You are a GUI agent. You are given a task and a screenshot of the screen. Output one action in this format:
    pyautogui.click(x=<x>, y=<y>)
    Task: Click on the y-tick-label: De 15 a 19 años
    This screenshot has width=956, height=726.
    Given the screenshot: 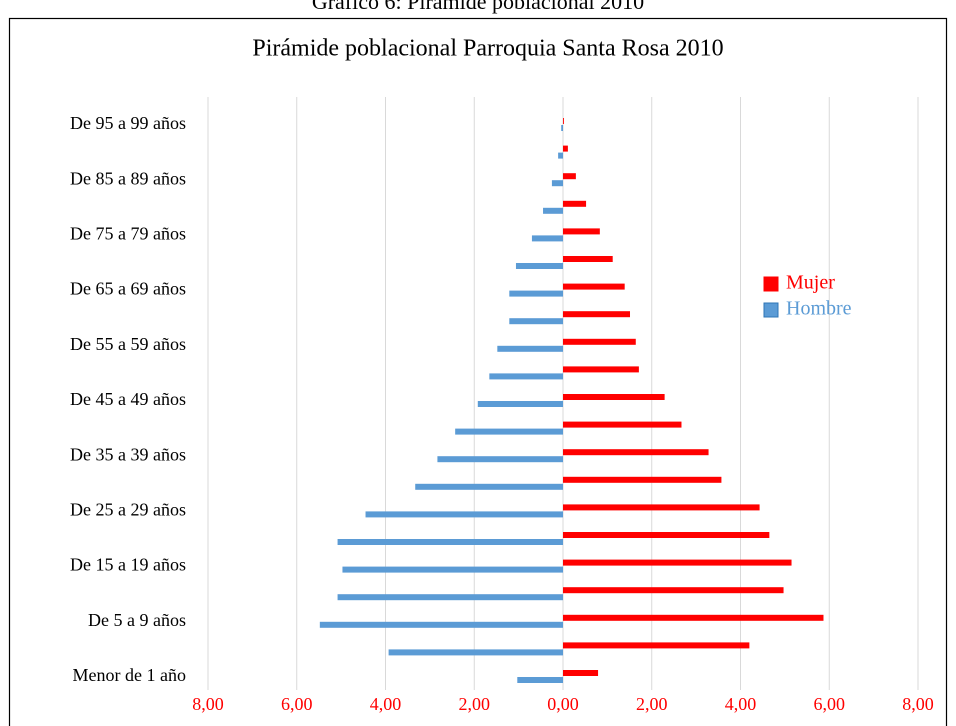 What is the action you would take?
    pyautogui.click(x=128, y=565)
    